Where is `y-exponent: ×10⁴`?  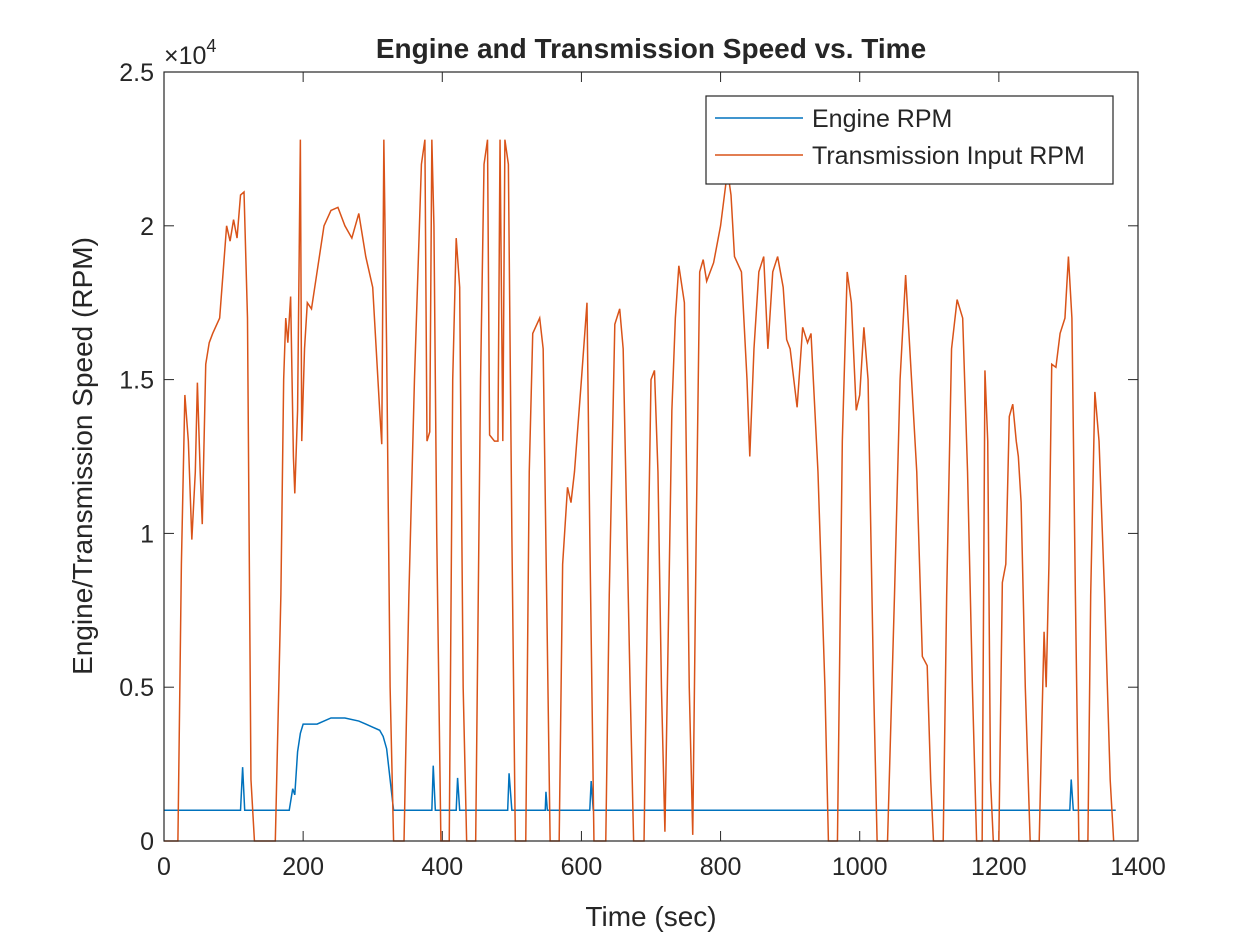 y-exponent: ×10⁴ is located at coordinates (190, 53).